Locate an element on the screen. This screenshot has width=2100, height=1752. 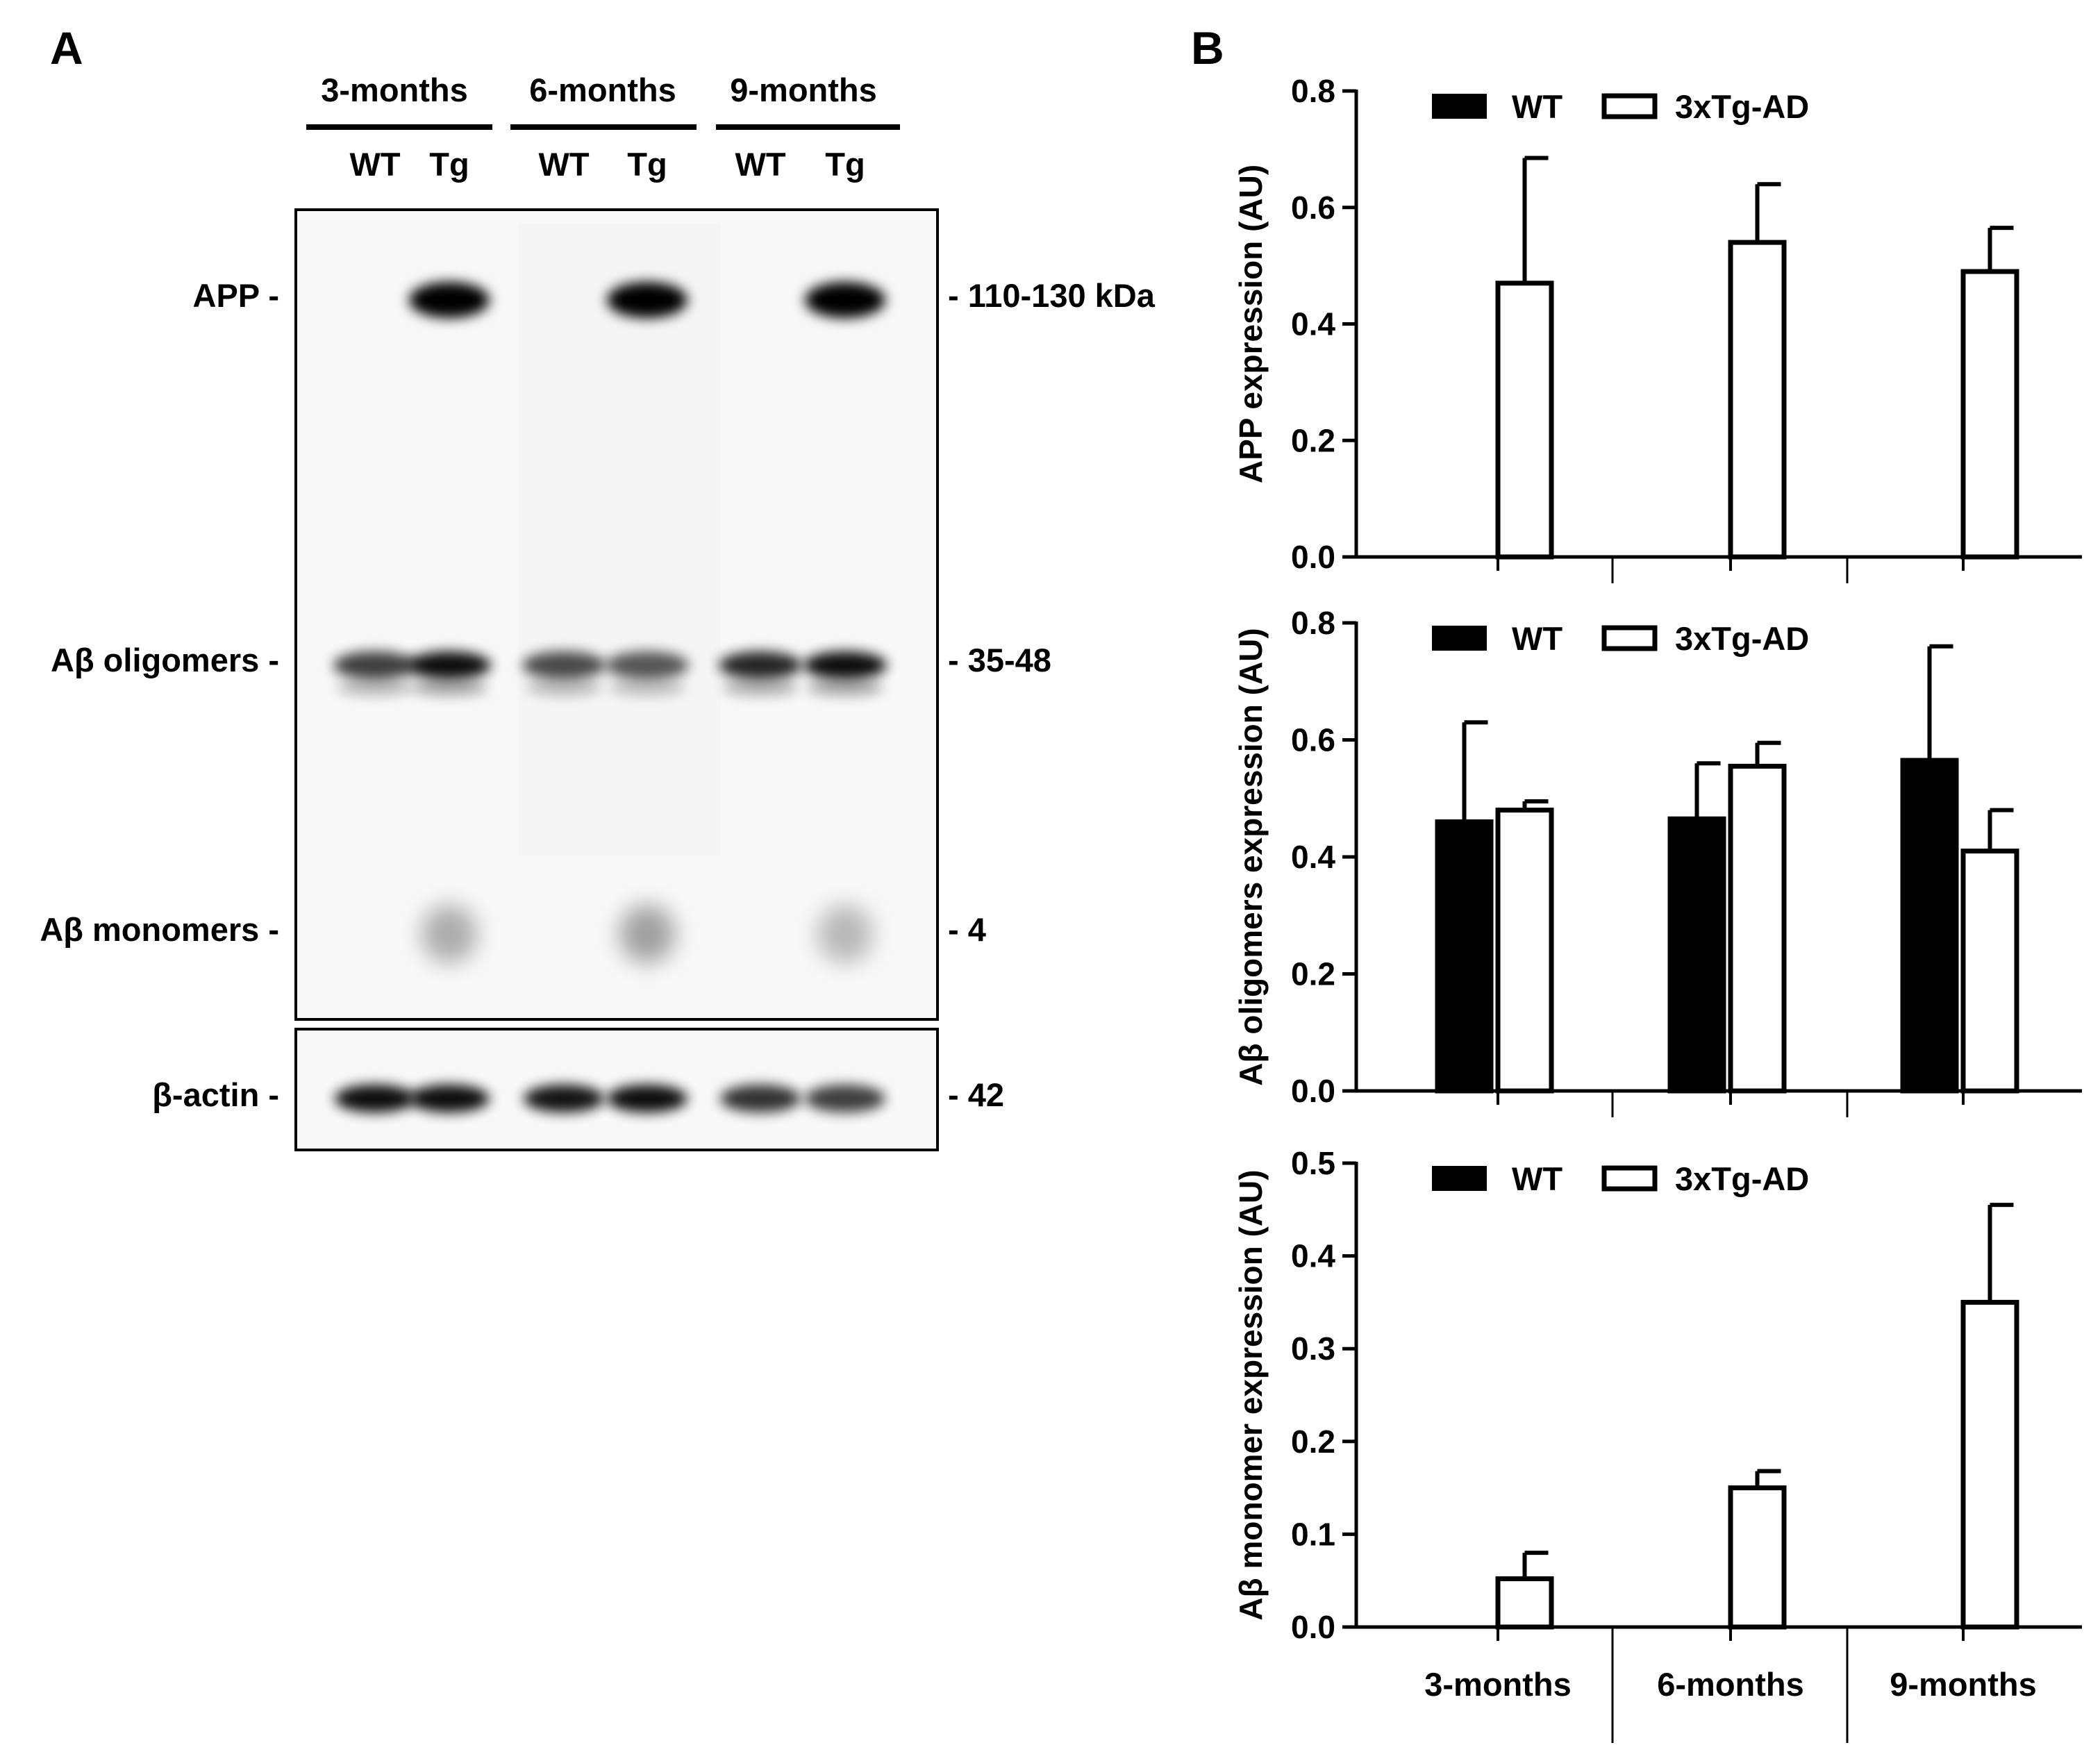
band-label-app: APP - is located at coordinates (236, 295).